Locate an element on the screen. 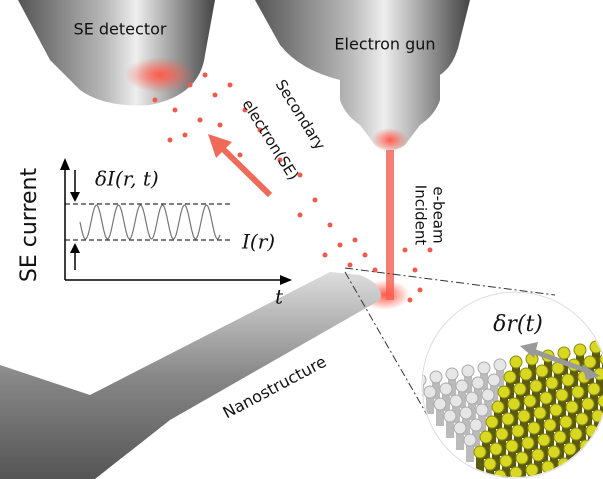  se-detector is located at coordinates (116, 53).